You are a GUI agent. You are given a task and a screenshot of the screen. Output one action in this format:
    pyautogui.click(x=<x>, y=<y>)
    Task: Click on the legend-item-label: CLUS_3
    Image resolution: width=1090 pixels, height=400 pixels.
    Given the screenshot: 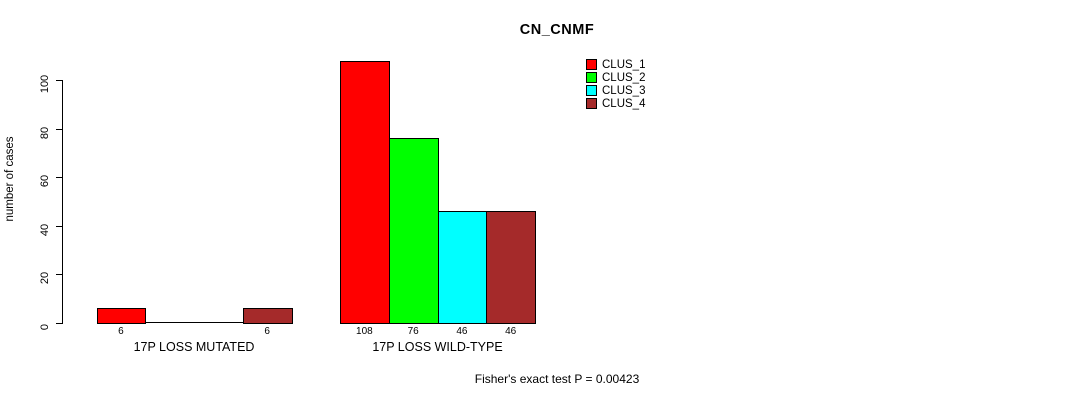 What is the action you would take?
    pyautogui.click(x=624, y=90)
    